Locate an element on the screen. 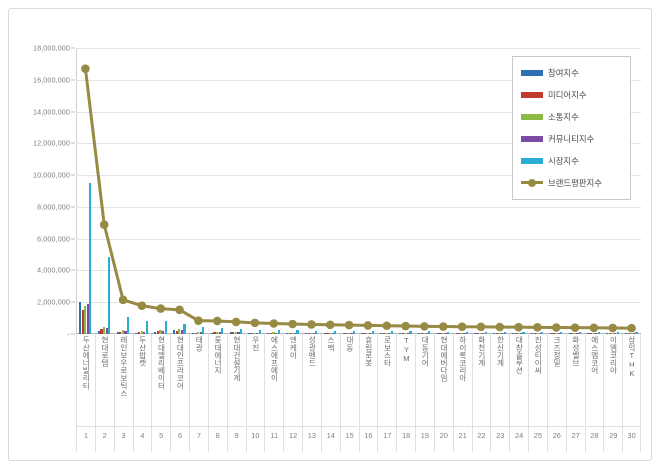 Image resolution: width=660 pixels, height=469 pixels. legend-item-5: 시장지수 is located at coordinates (571, 160).